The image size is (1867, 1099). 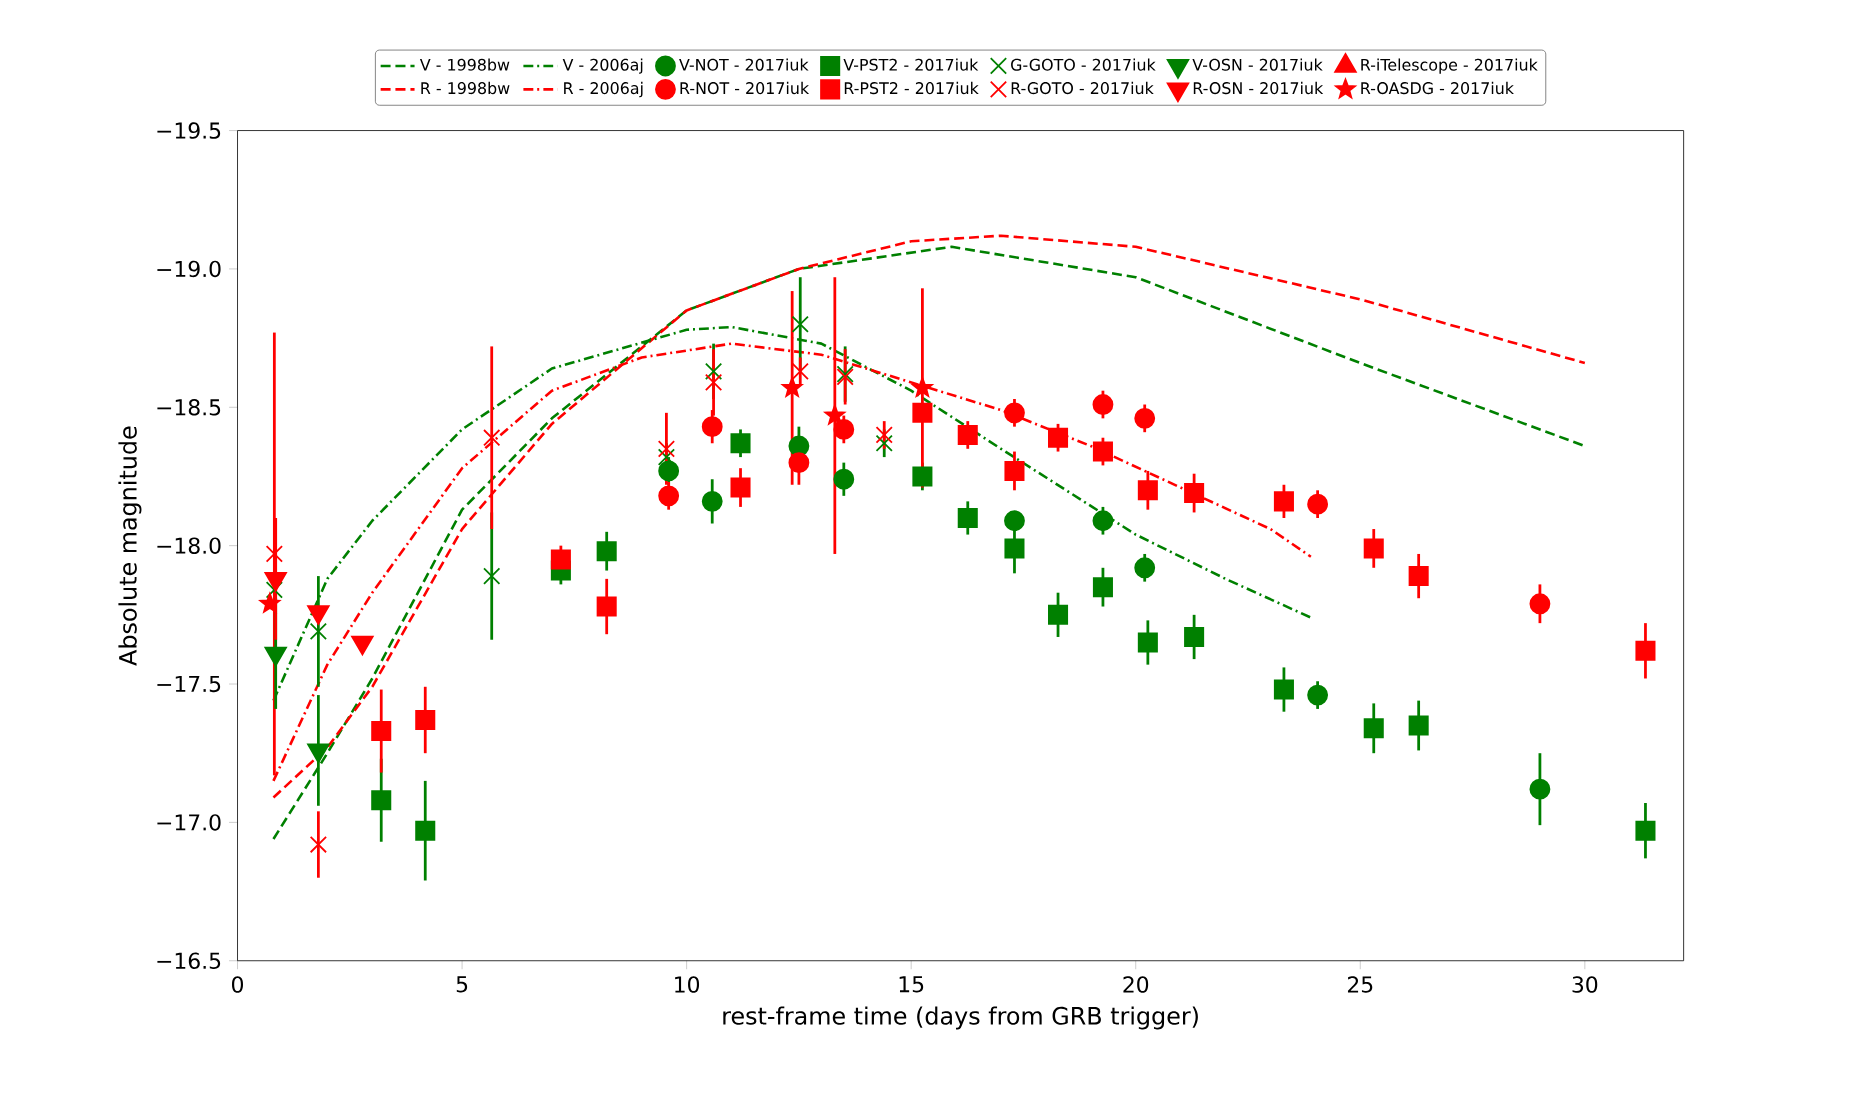 What do you see at coordinates (911, 64) in the screenshot?
I see `legend-label: V-PST2 - 2017iuk` at bounding box center [911, 64].